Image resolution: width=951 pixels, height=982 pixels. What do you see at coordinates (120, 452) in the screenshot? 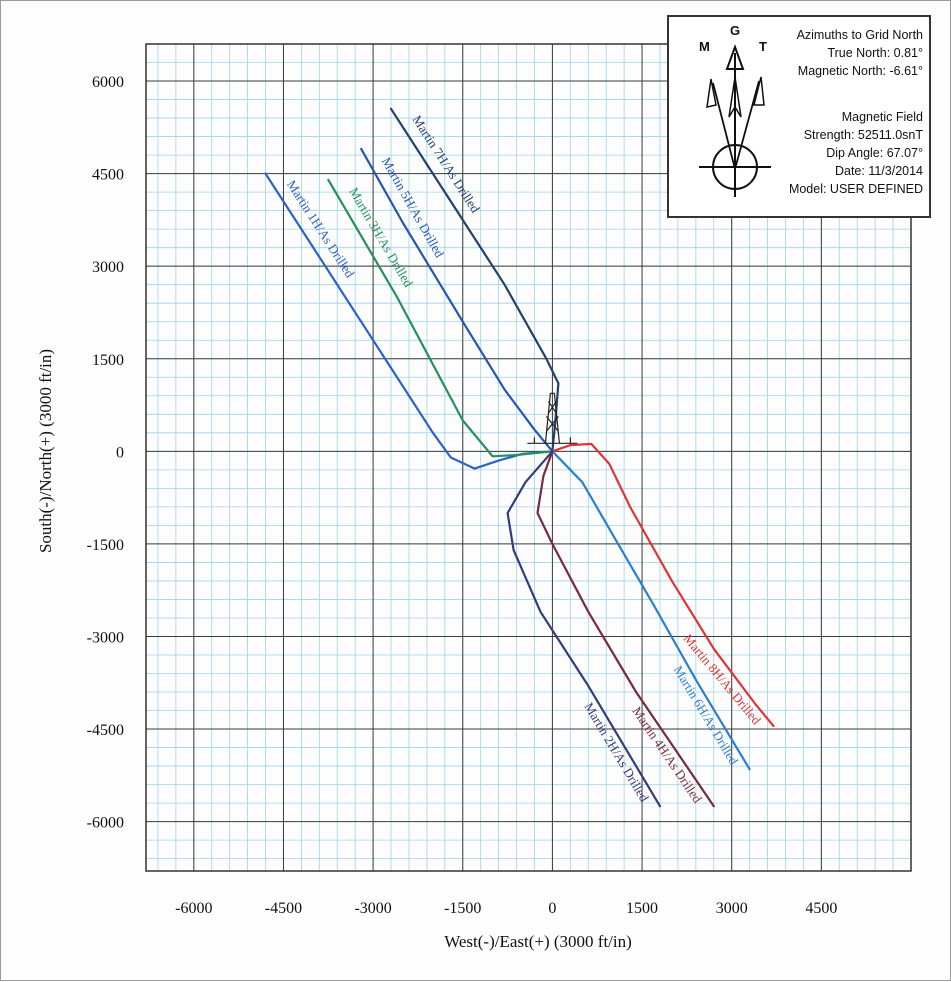
I see `y-tick-label: 0` at bounding box center [120, 452].